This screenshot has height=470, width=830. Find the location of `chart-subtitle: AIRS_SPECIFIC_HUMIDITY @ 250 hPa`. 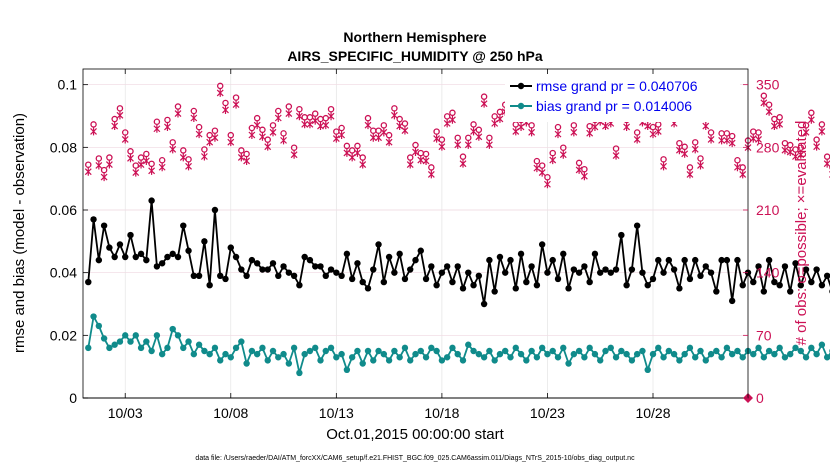

chart-subtitle: AIRS_SPECIFIC_HUMIDITY @ 250 hPa is located at coordinates (415, 56).